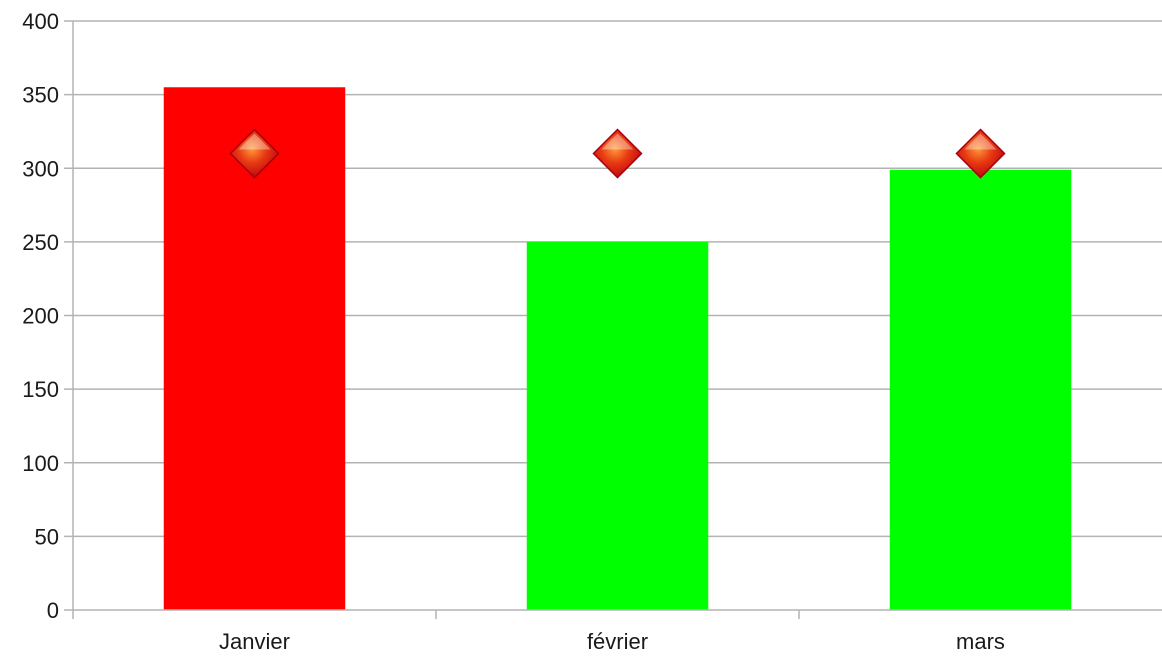 This screenshot has width=1162, height=657. What do you see at coordinates (254, 641) in the screenshot?
I see `x-category-label: Janvier` at bounding box center [254, 641].